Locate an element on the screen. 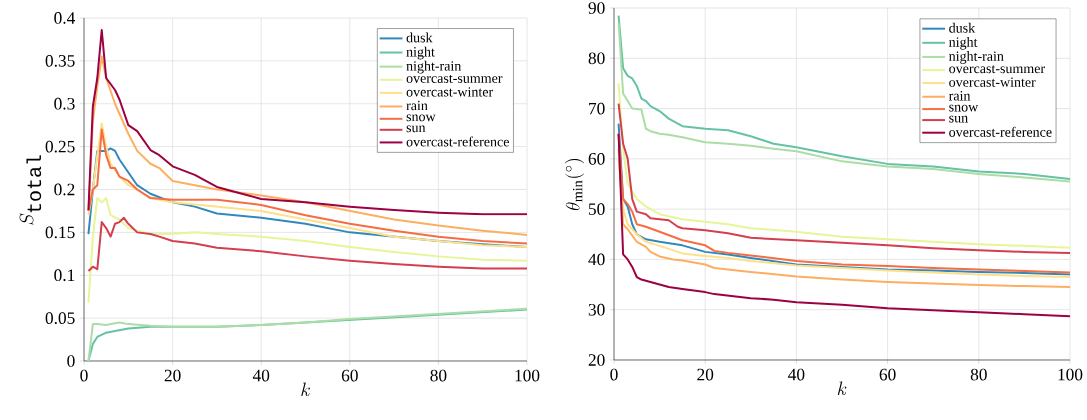  y-axis-title: $\theta_{\min}(^\circ)$ is located at coordinates (574, 184).